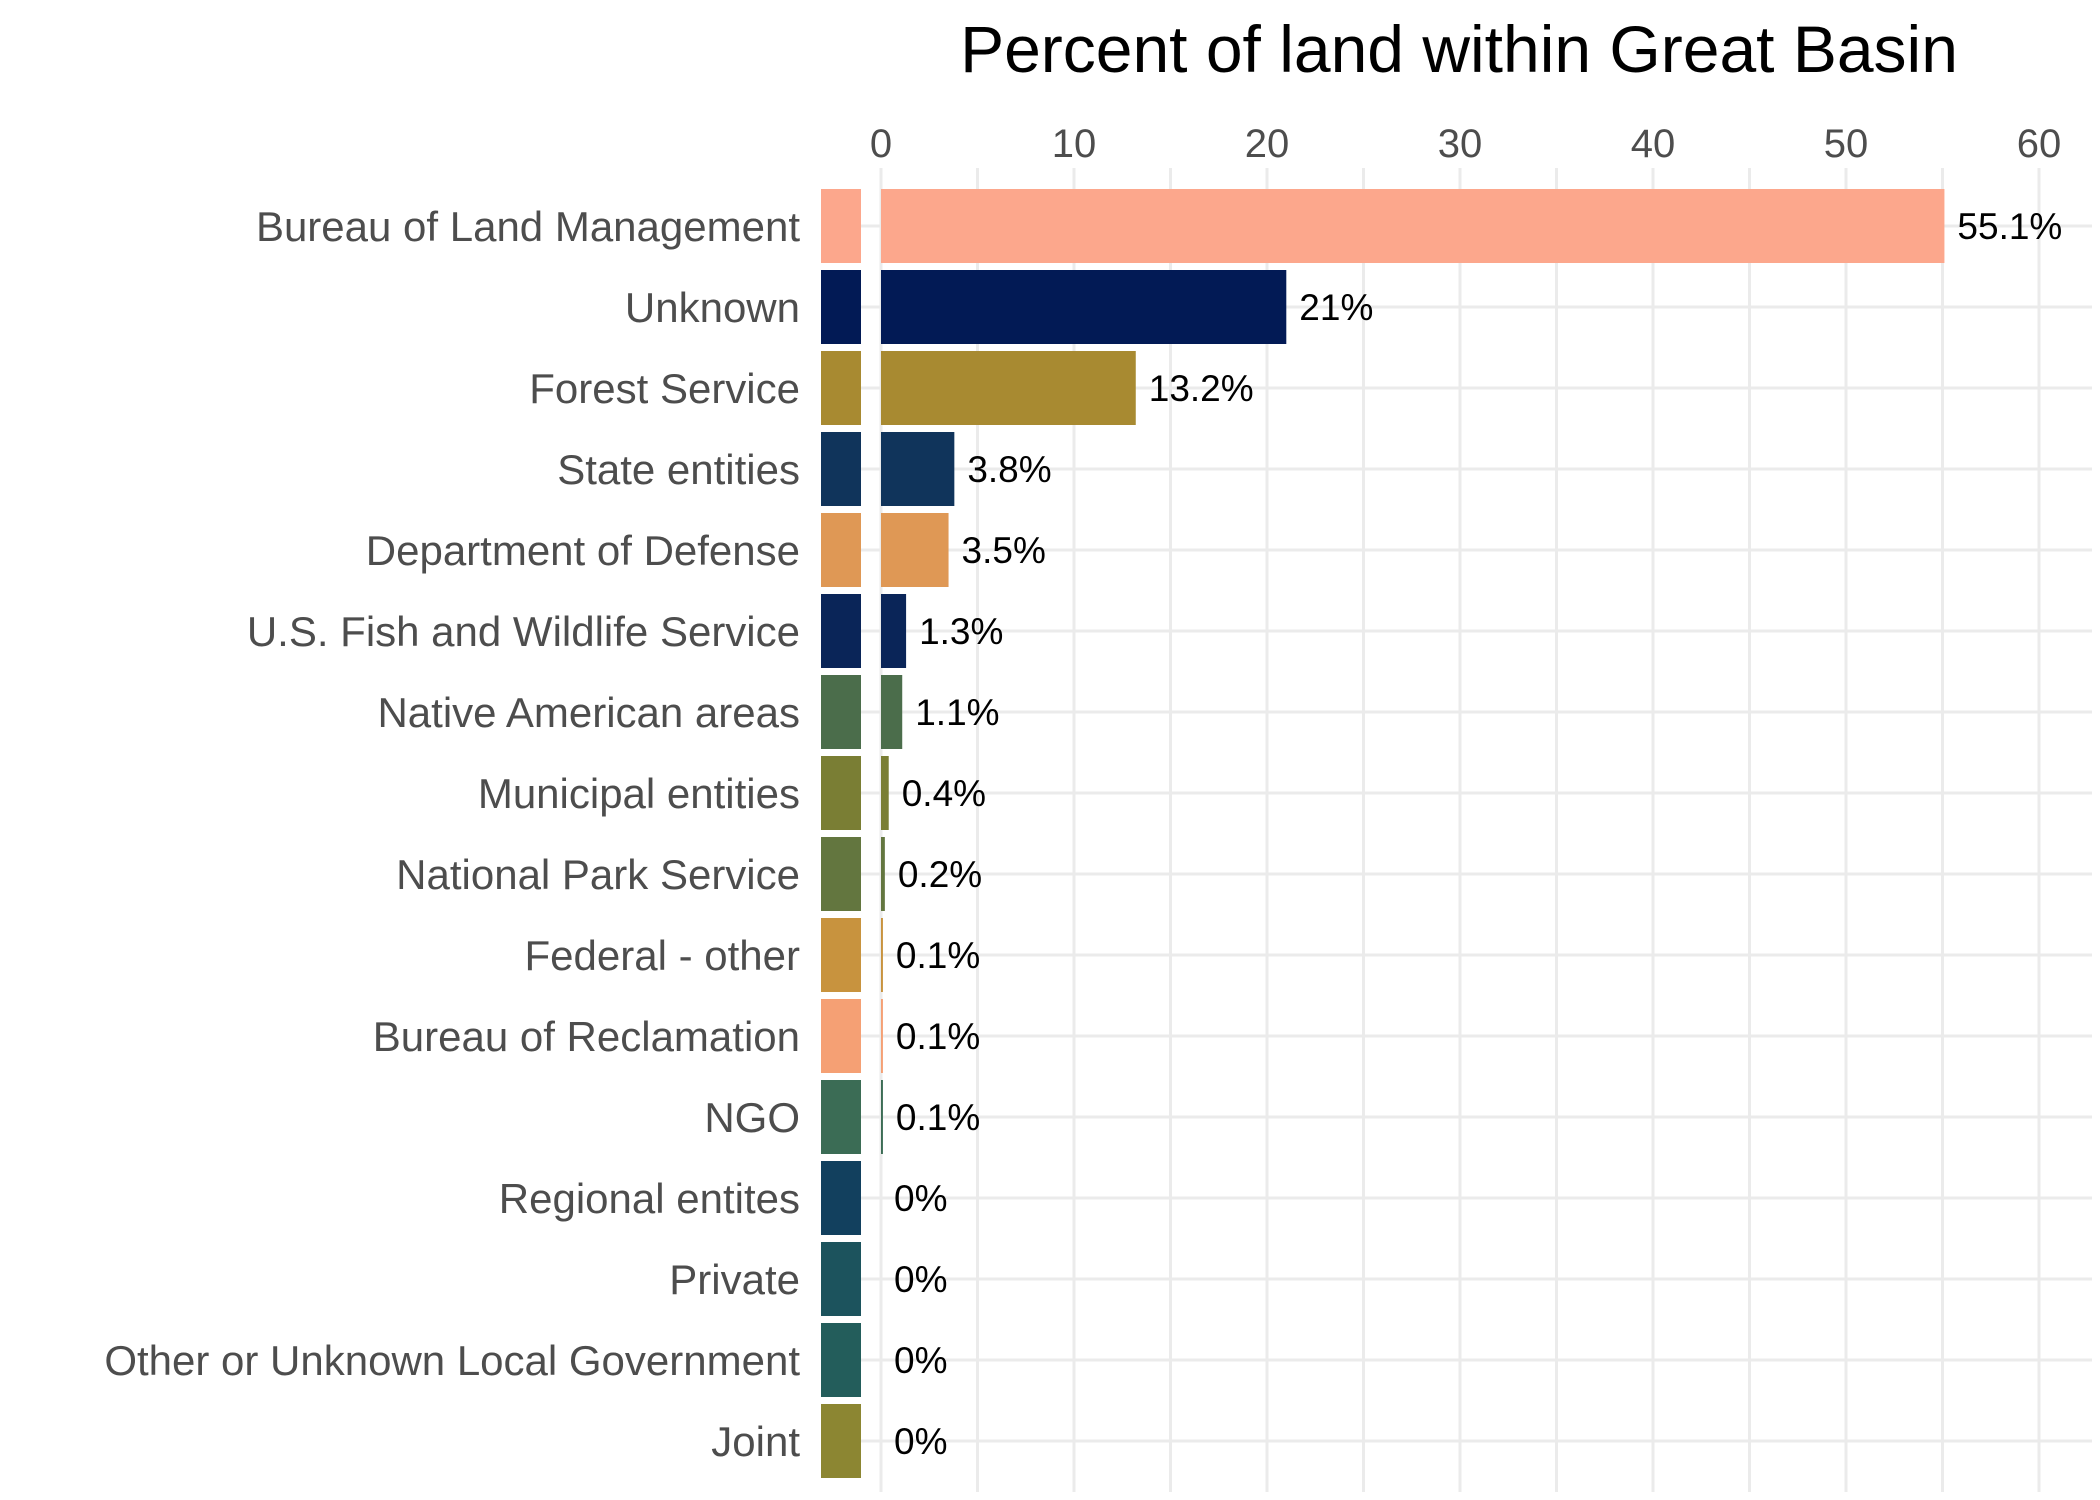 This screenshot has height=1500, width=2100. Describe the element at coordinates (755, 1441) in the screenshot. I see `category-label: Joint` at that location.